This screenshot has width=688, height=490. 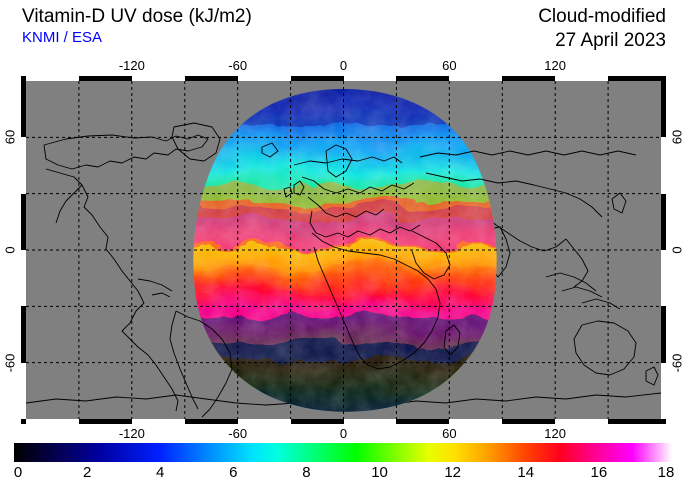 What do you see at coordinates (18, 472) in the screenshot?
I see `colorbar-tick-label: 0` at bounding box center [18, 472].